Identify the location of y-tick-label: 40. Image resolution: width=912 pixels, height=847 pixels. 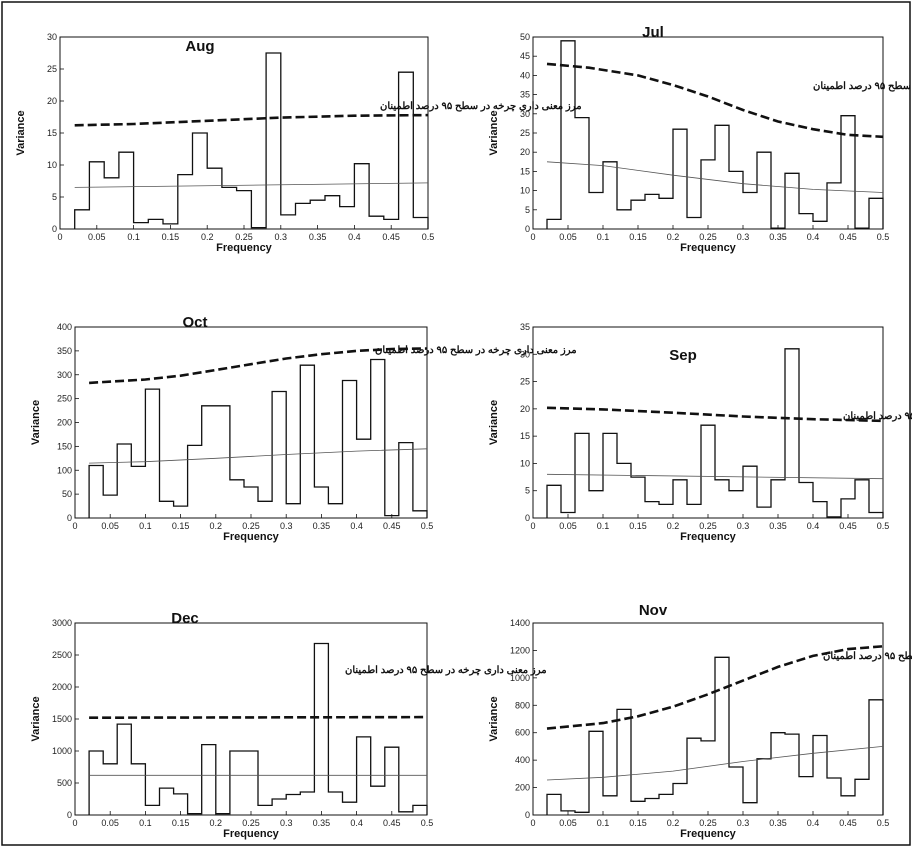
(525, 75).